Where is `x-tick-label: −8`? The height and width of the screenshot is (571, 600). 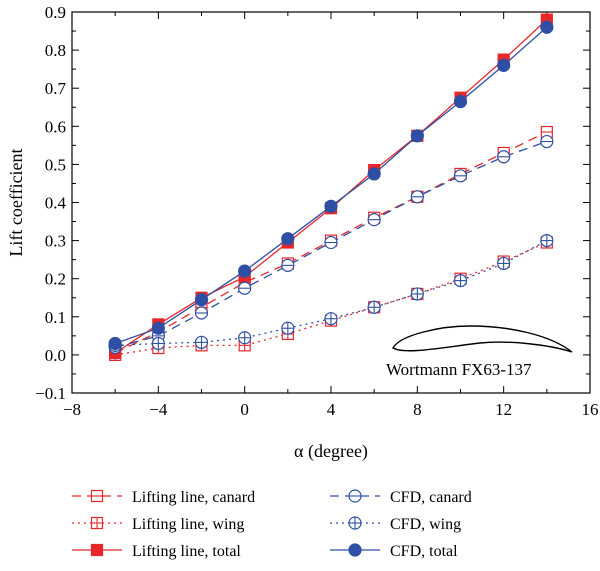
x-tick-label: −8 is located at coordinates (72, 409).